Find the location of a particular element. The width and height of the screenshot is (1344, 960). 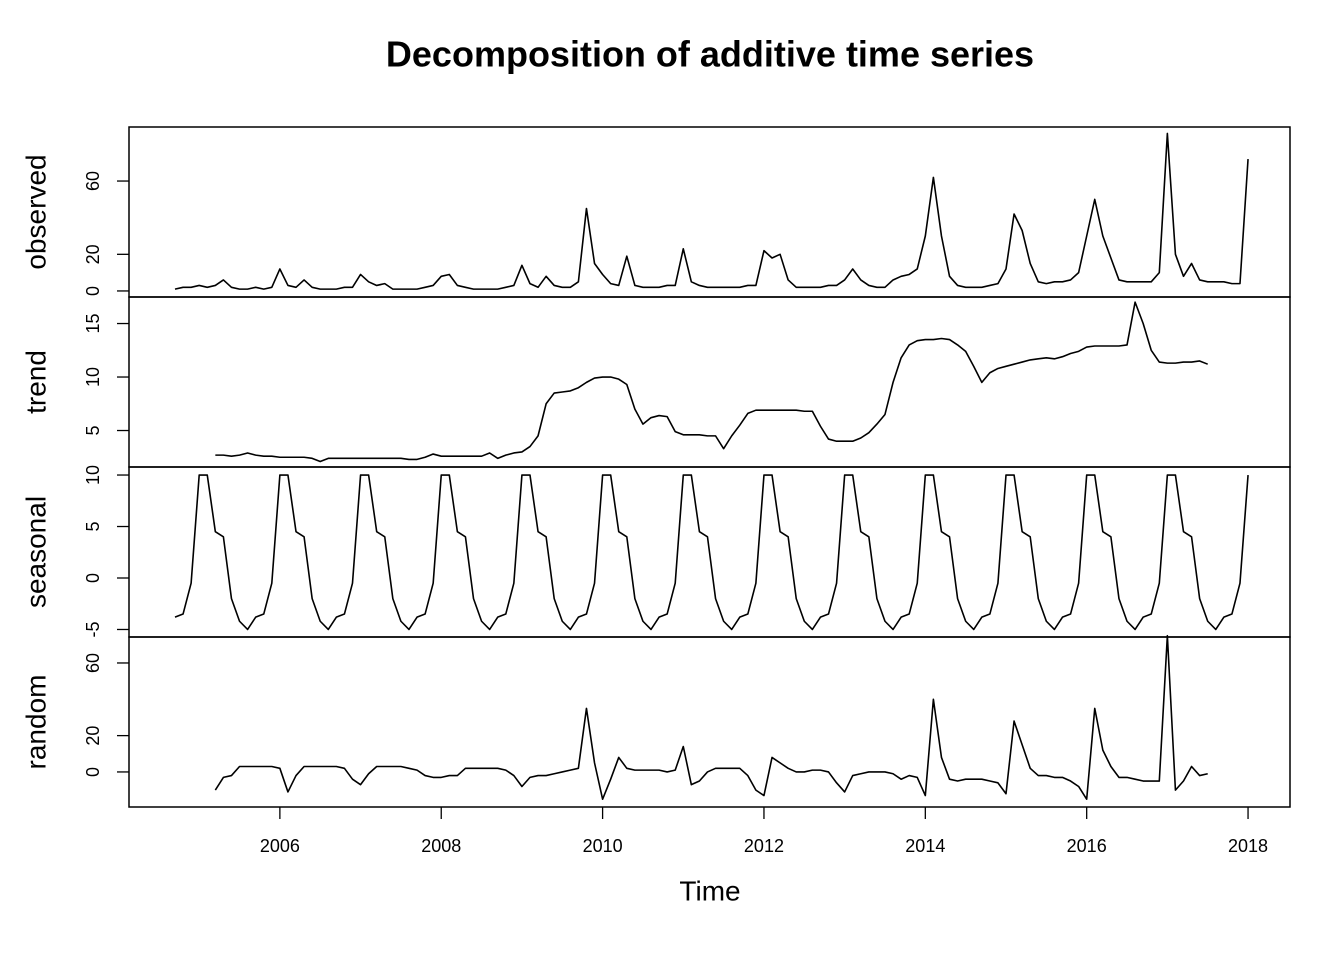

x-tick-label: 2018 is located at coordinates (1248, 846).